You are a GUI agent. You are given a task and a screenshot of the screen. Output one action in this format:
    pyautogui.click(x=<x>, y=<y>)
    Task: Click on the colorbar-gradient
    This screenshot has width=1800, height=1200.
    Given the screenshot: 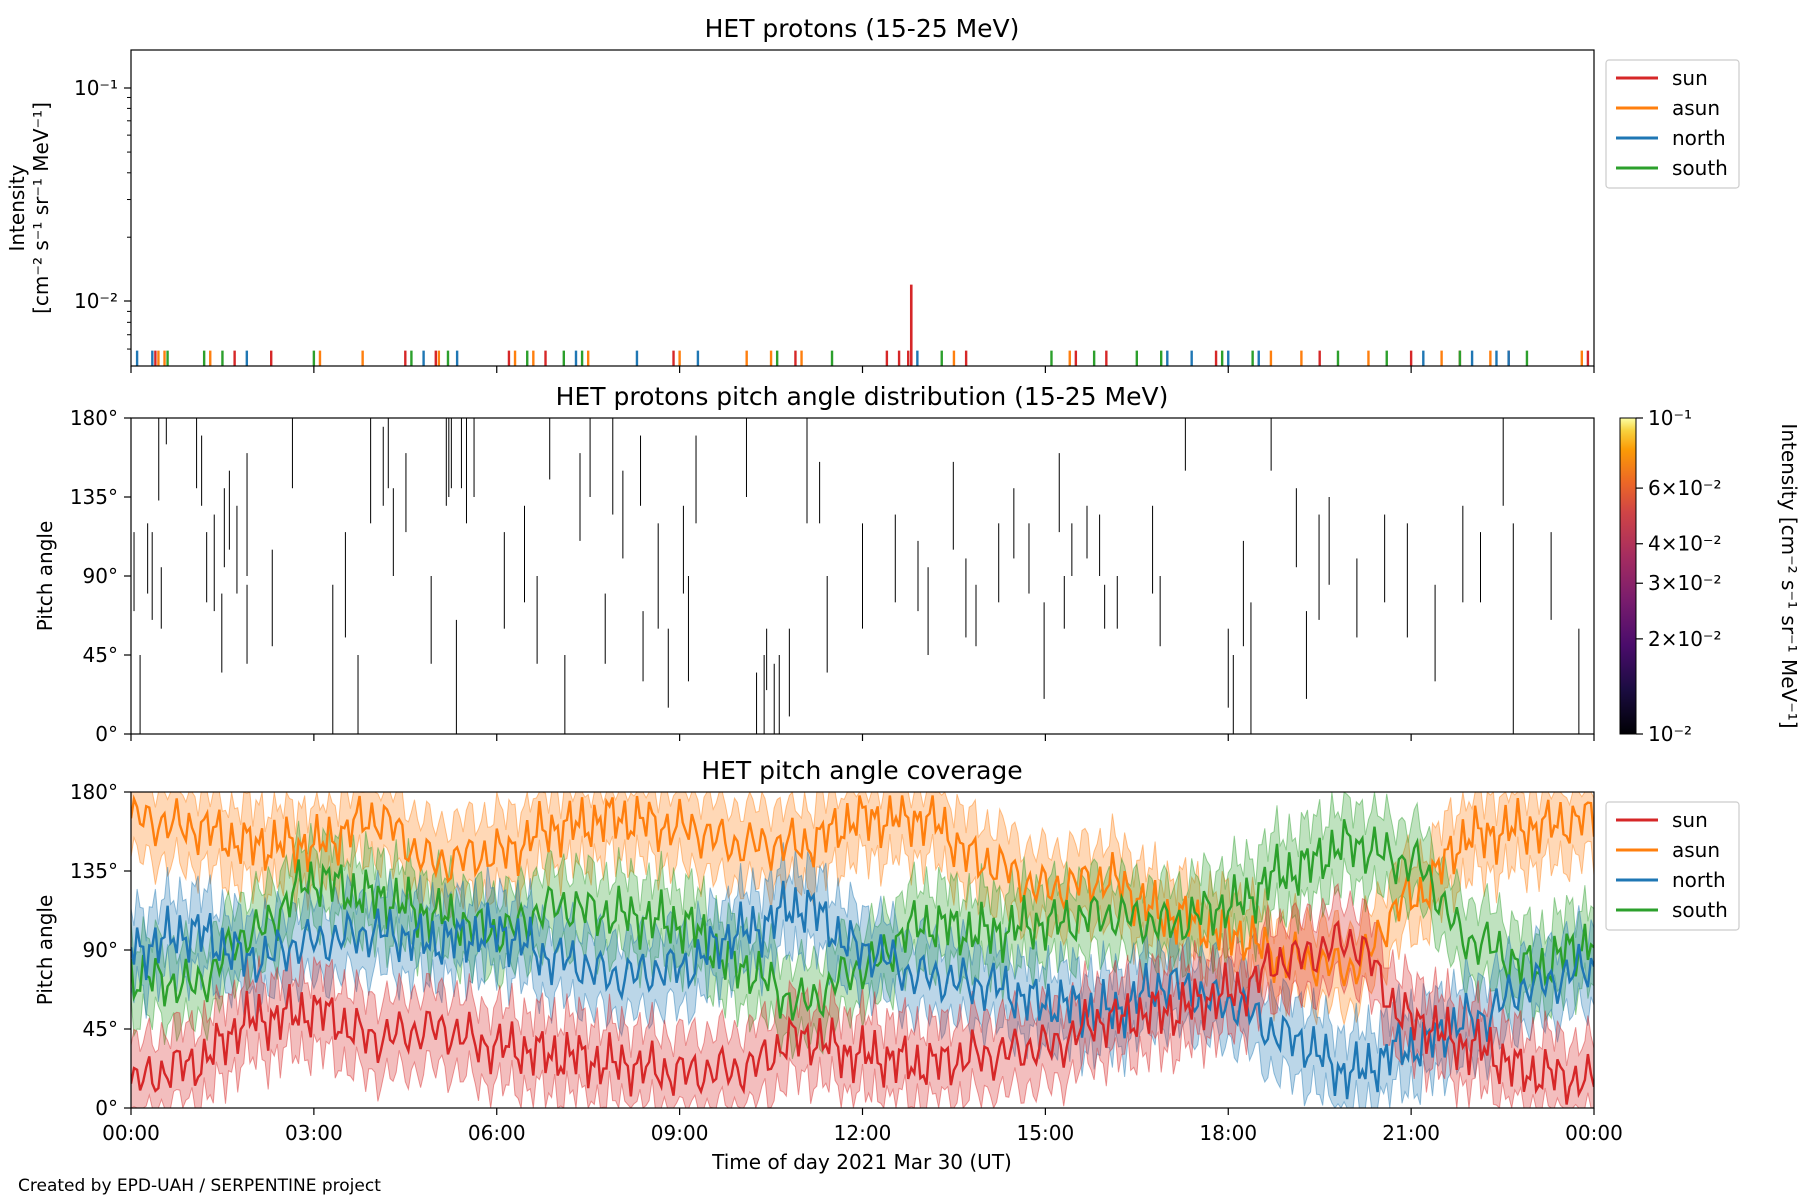 What is the action you would take?
    pyautogui.click(x=1628, y=576)
    